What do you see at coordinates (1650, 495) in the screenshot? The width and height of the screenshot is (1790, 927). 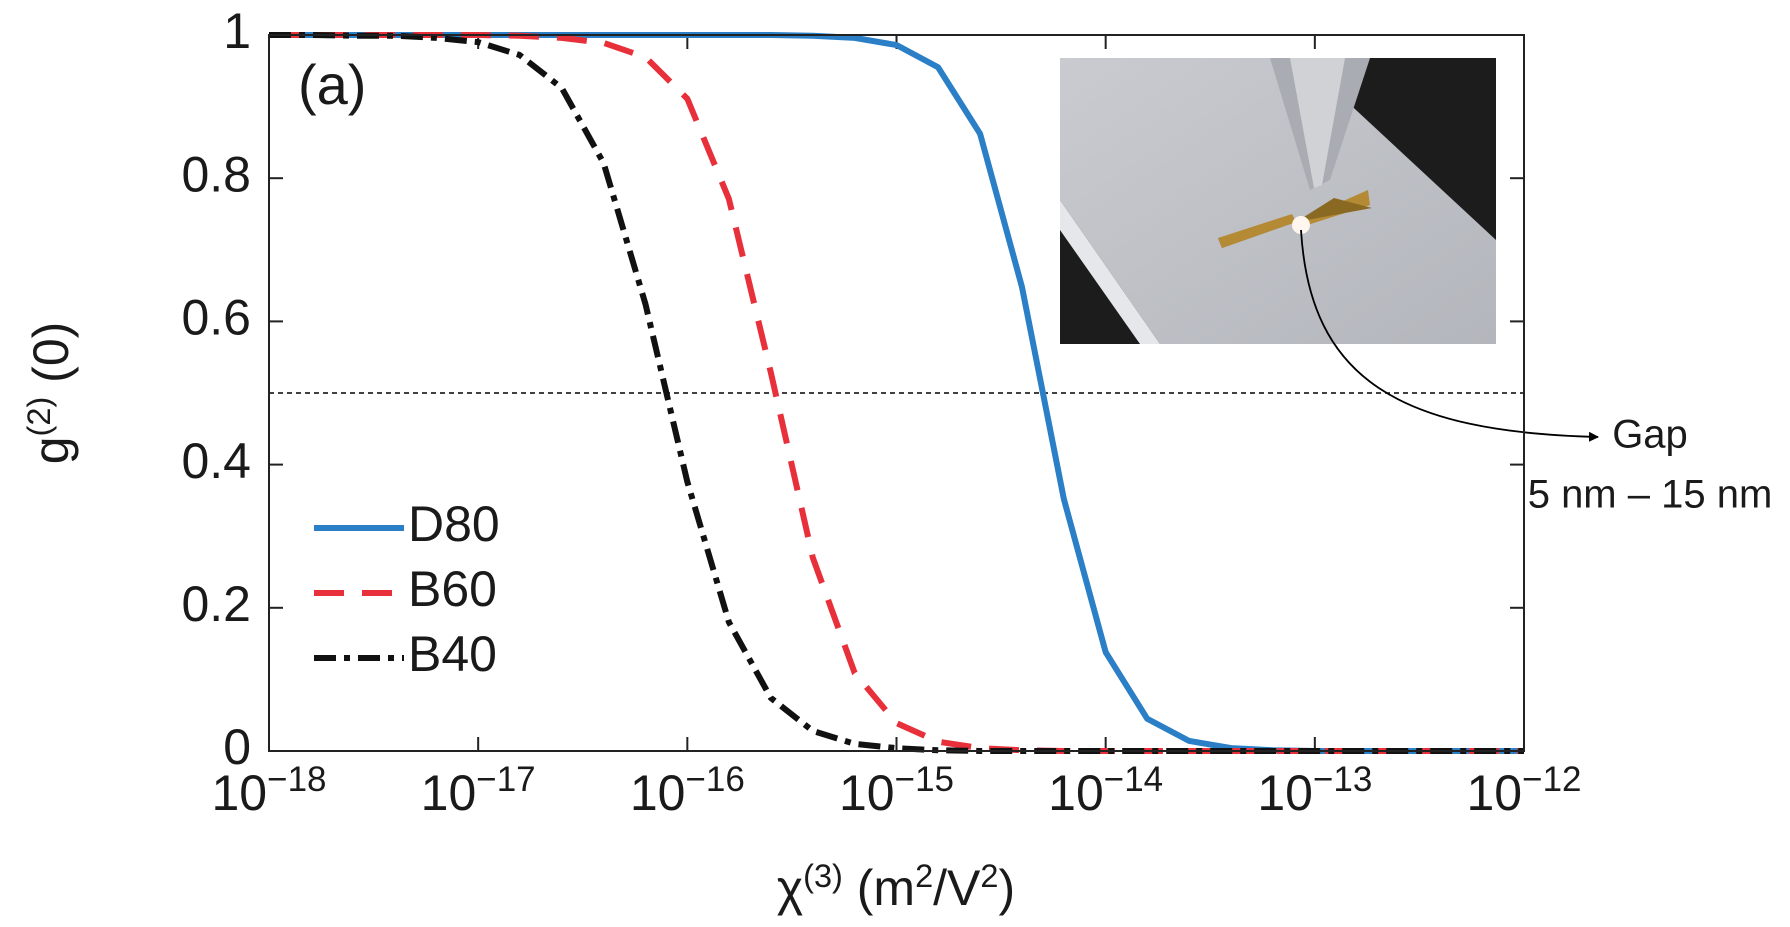 I see `annotation: 5 nm – 15 nm` at bounding box center [1650, 495].